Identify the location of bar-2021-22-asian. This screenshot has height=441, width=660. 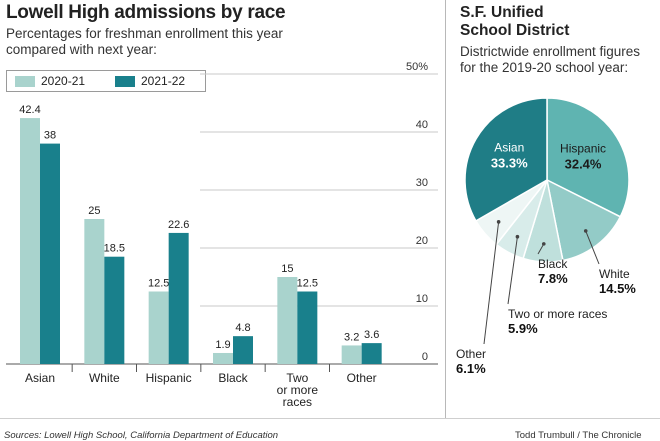
(50, 253).